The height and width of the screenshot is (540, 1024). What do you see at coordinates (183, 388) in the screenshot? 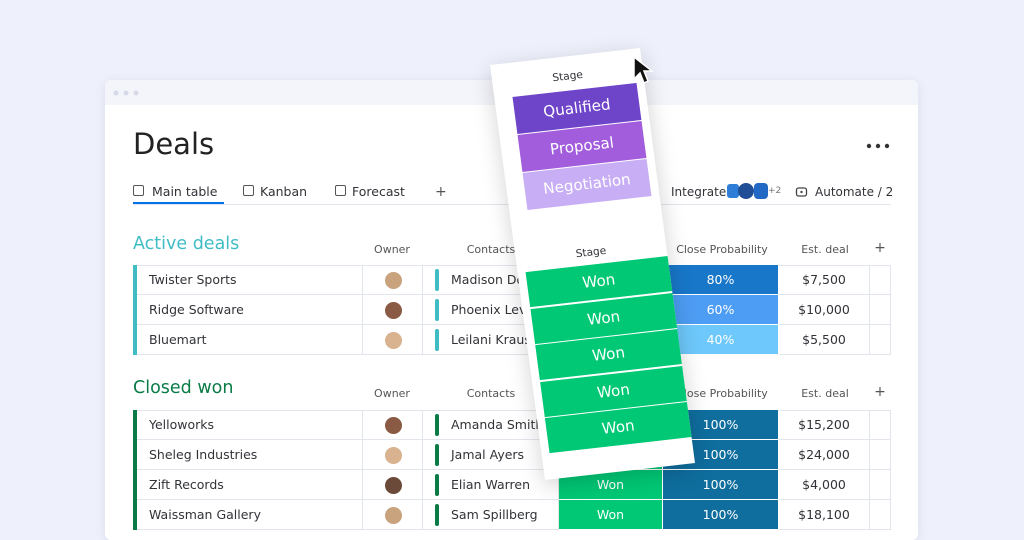
I see `group-title: Closed won` at bounding box center [183, 388].